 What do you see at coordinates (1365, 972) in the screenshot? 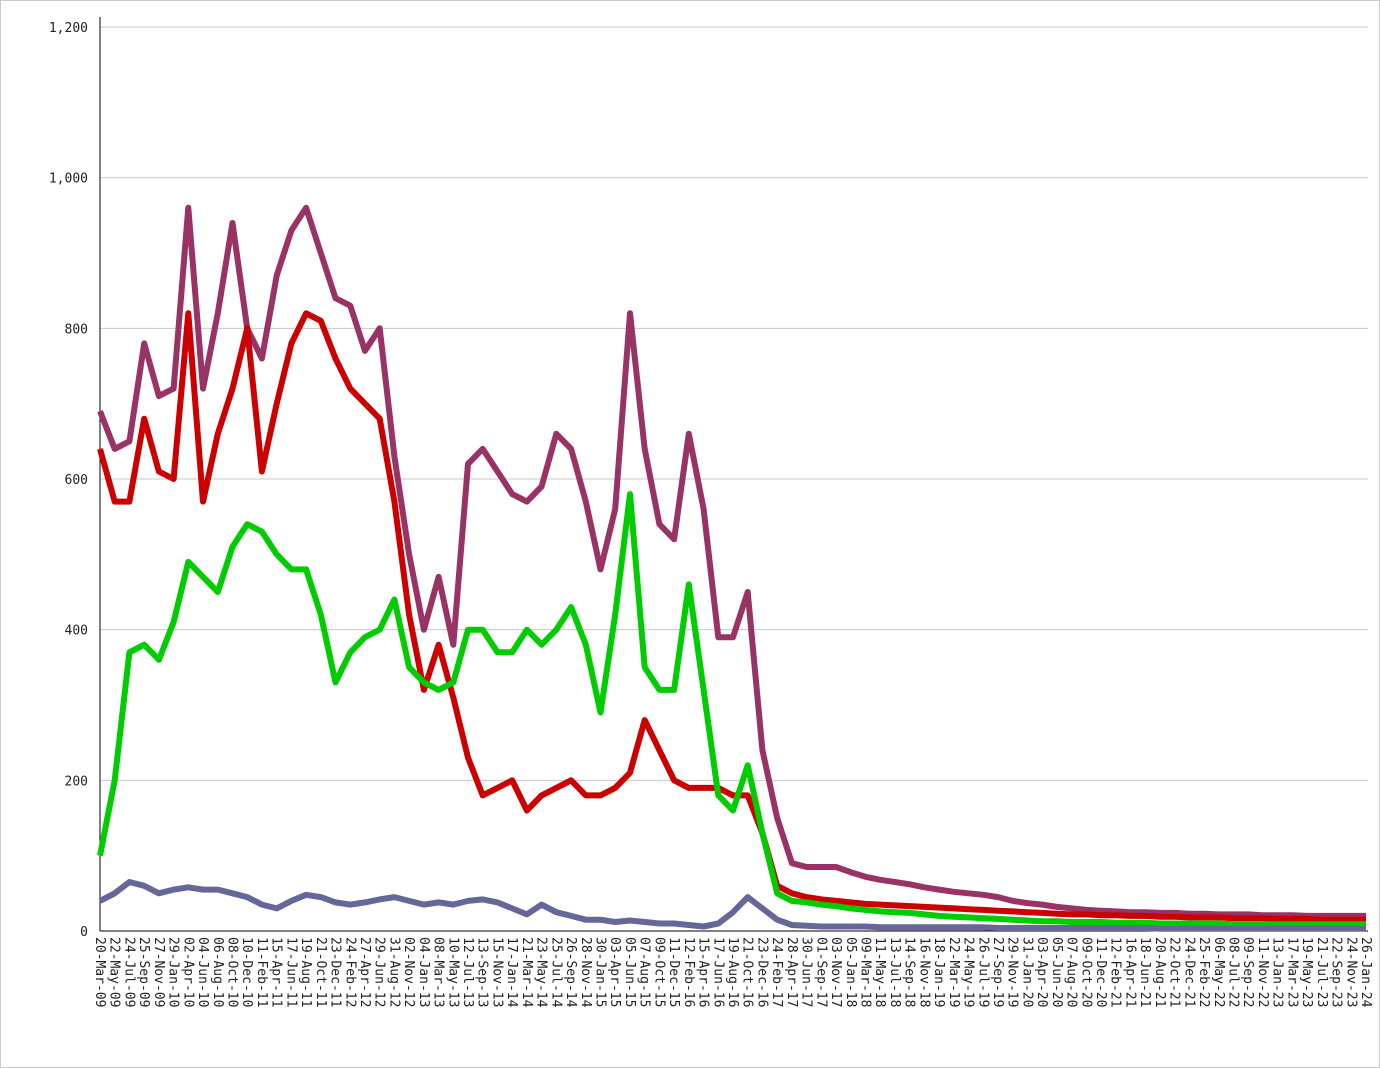
I see `x-tick-label: 26-Jan-24` at bounding box center [1365, 972].